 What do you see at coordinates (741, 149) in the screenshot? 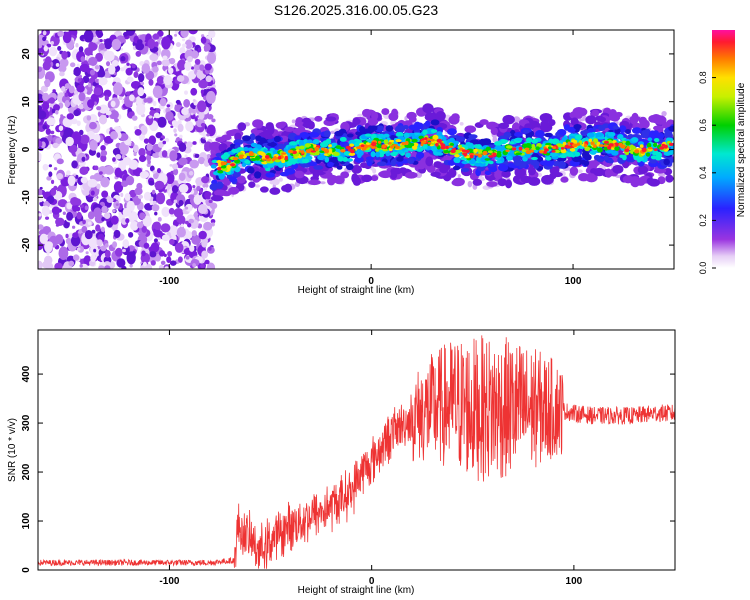
I see `colorbar-label: Normalized spectral amplitude` at bounding box center [741, 149].